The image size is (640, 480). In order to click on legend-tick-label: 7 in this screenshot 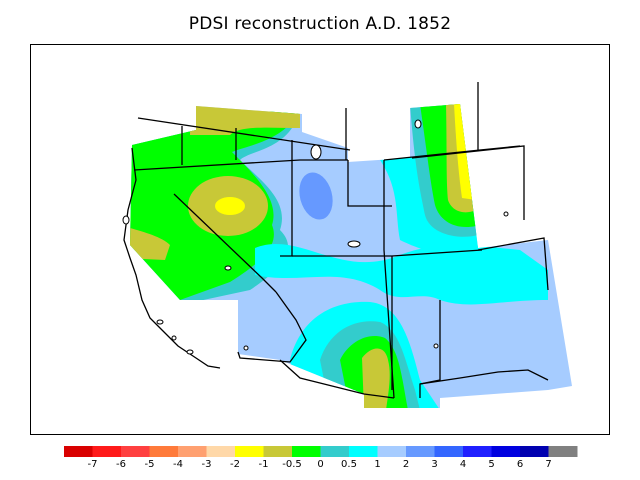, I will do `click(548, 464)`.